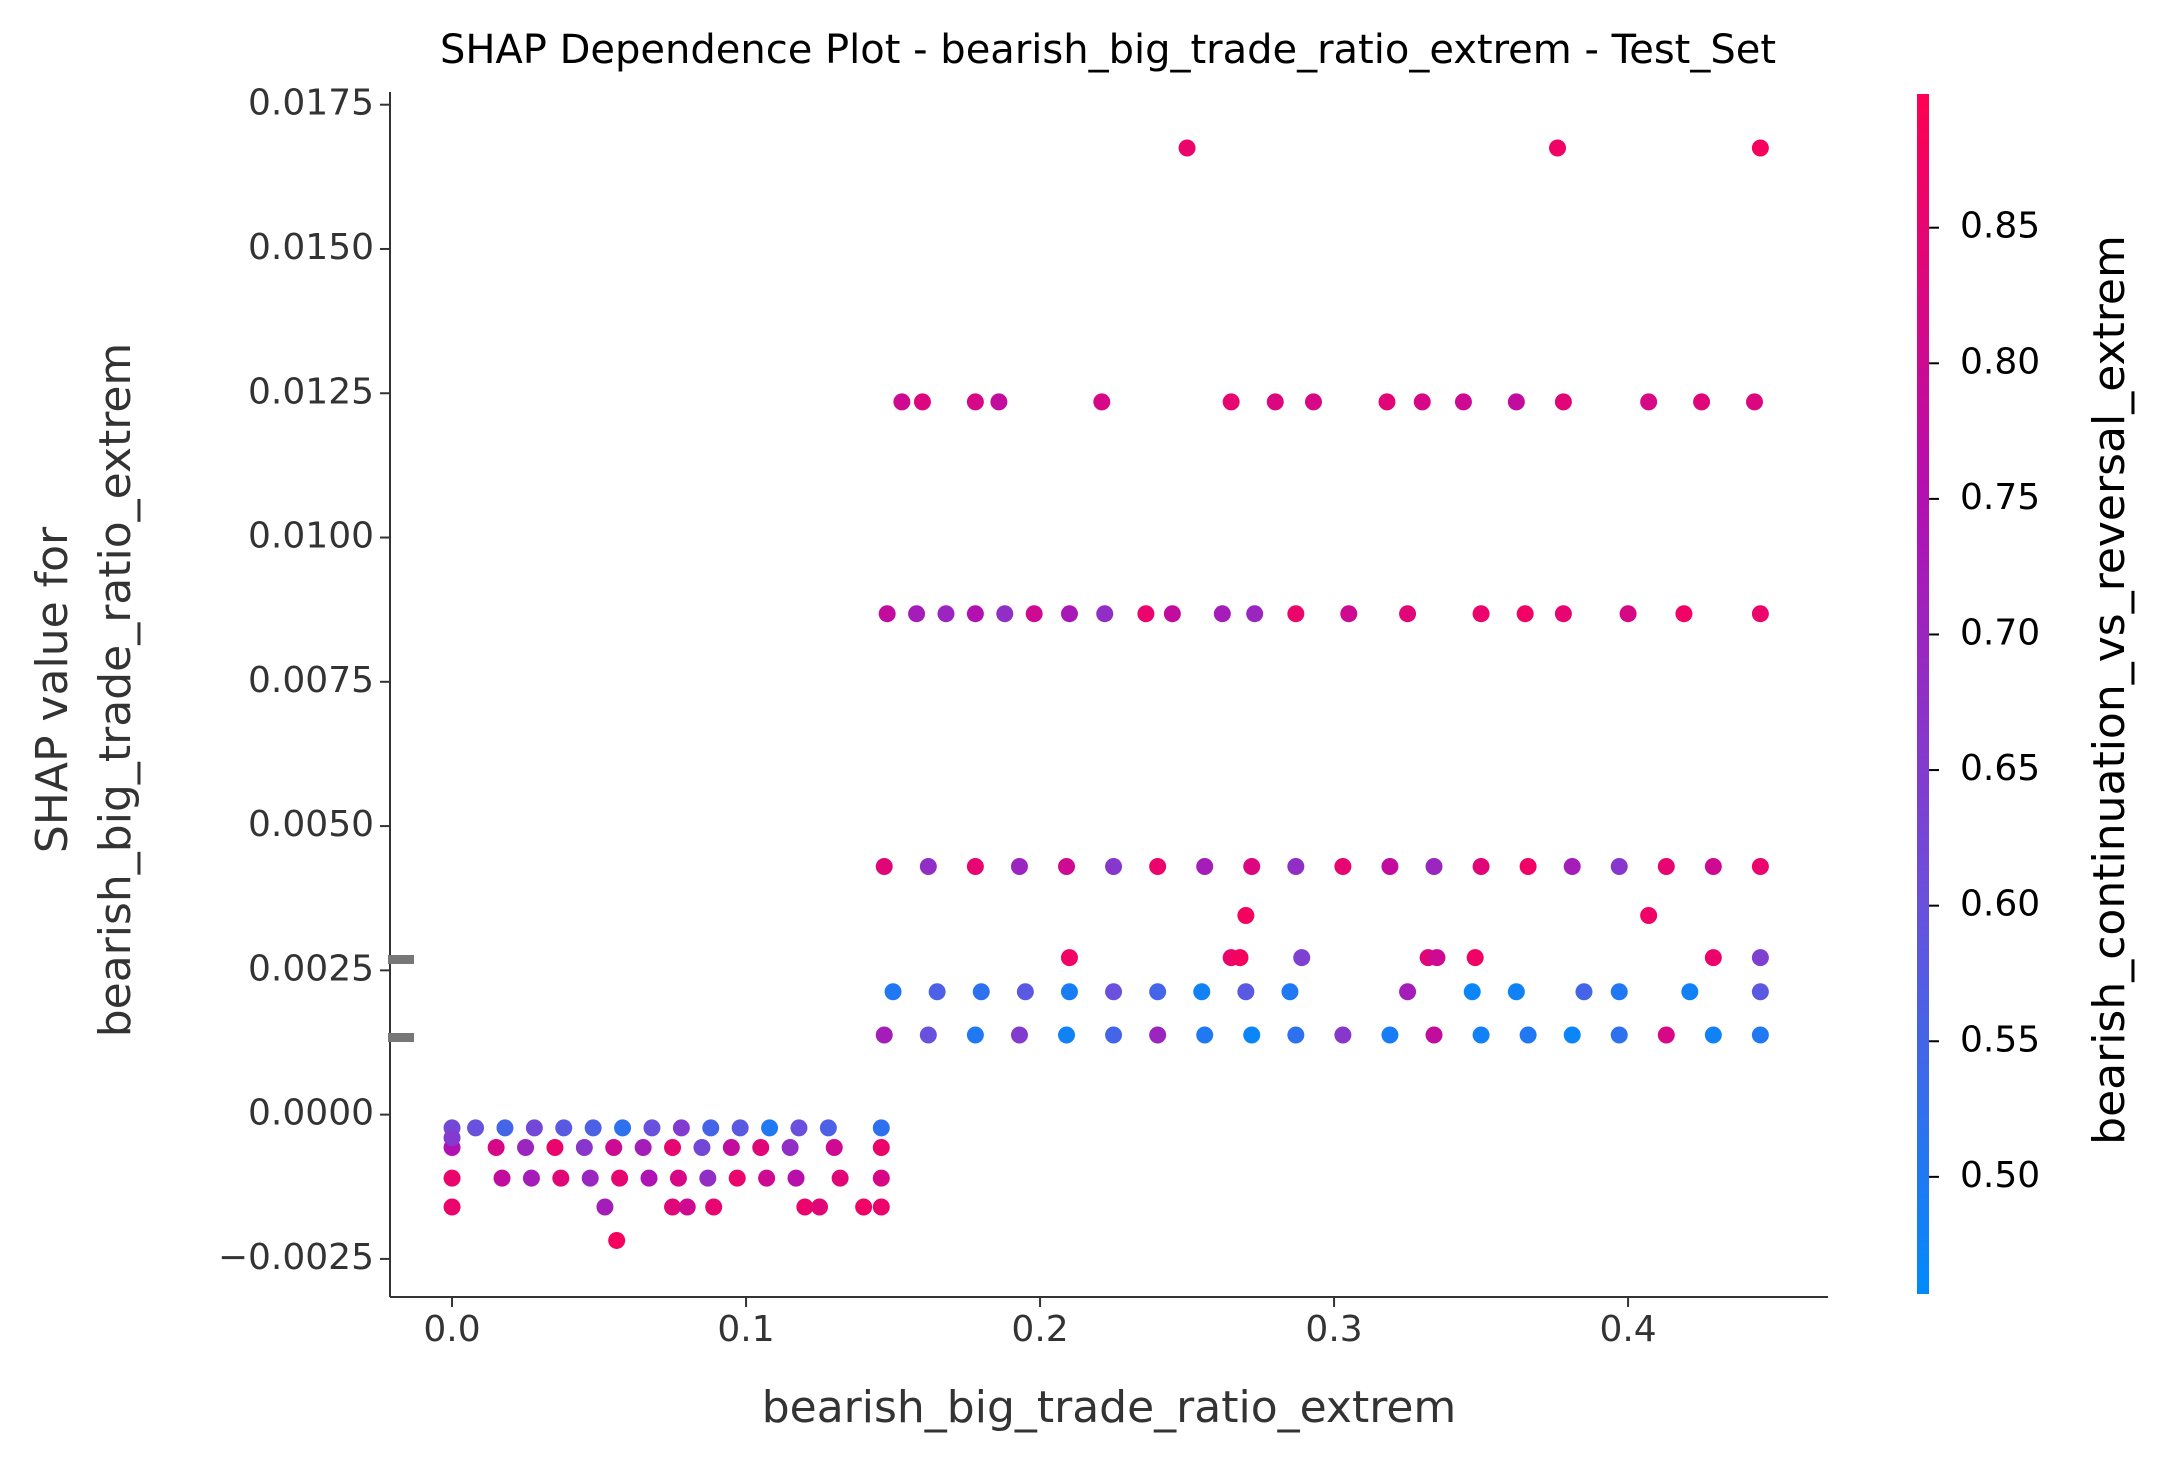 The image size is (2163, 1471). Describe the element at coordinates (1333, 1329) in the screenshot. I see `x-tick-label: 0.3` at that location.